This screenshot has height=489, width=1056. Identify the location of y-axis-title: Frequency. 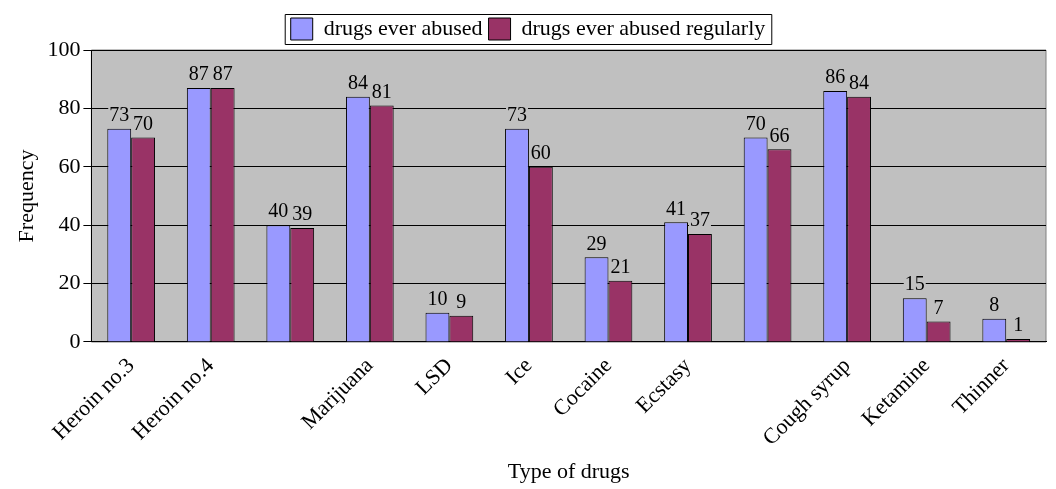
(25, 196).